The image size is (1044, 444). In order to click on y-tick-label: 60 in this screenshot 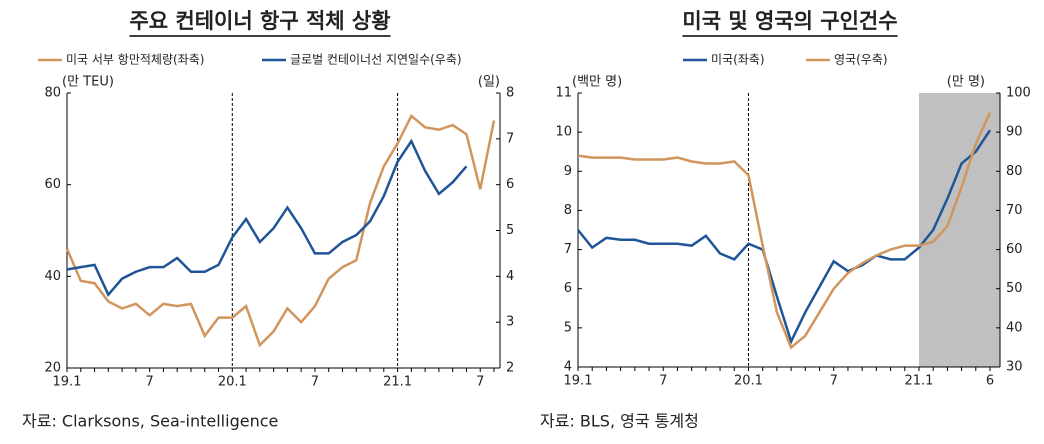, I will do `click(52, 184)`.